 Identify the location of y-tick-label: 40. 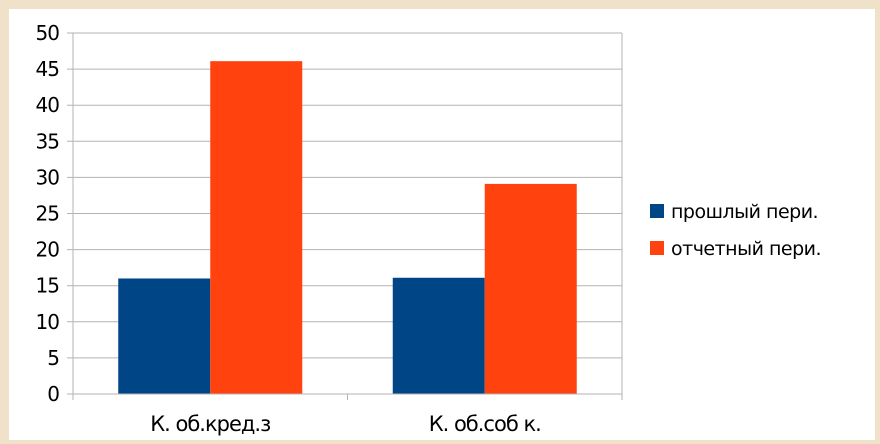
(48, 105).